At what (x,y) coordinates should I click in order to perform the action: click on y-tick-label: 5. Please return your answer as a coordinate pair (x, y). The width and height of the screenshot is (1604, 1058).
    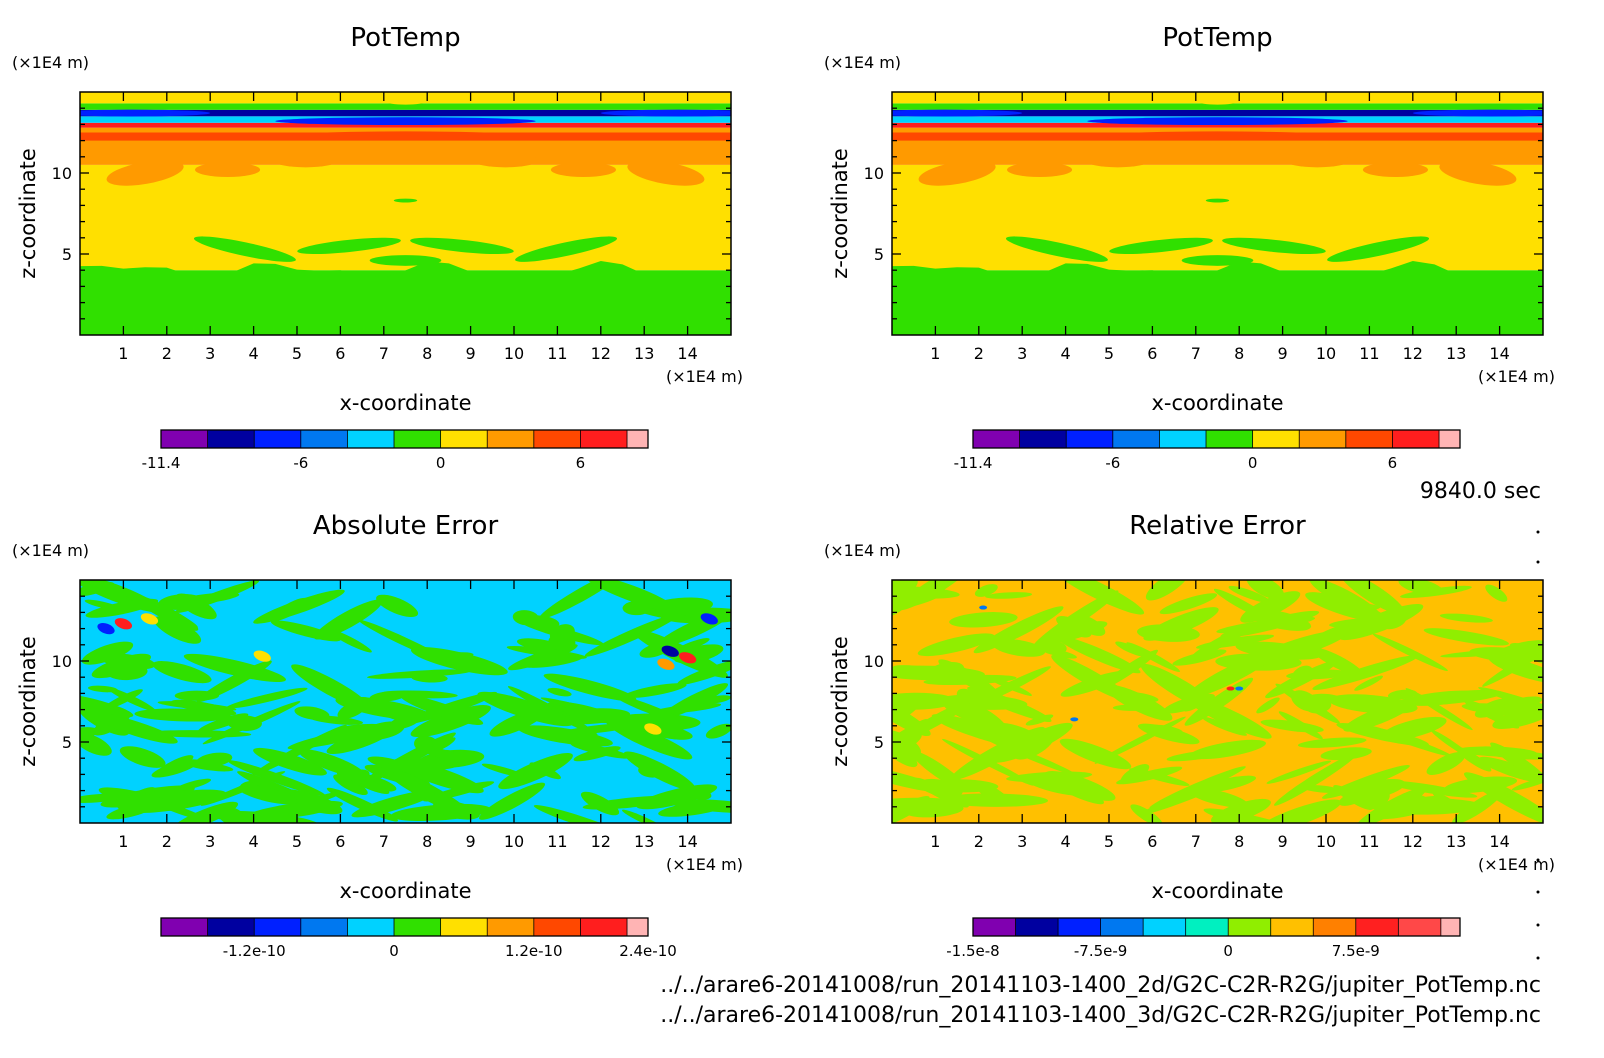
    Looking at the image, I should click on (67, 742).